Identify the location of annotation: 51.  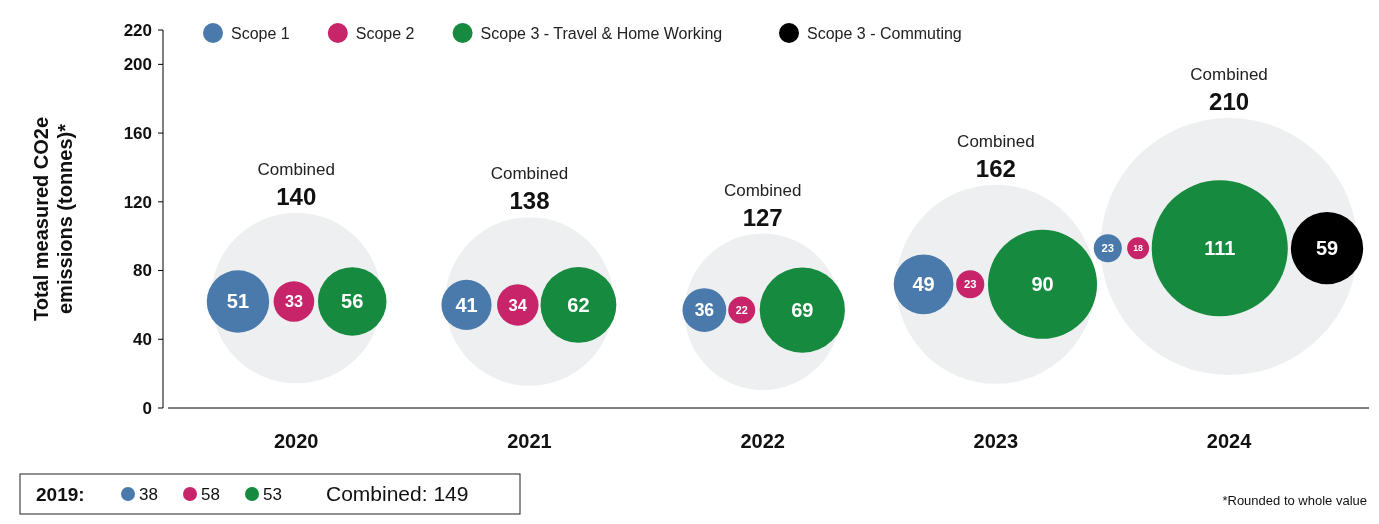
(238, 301).